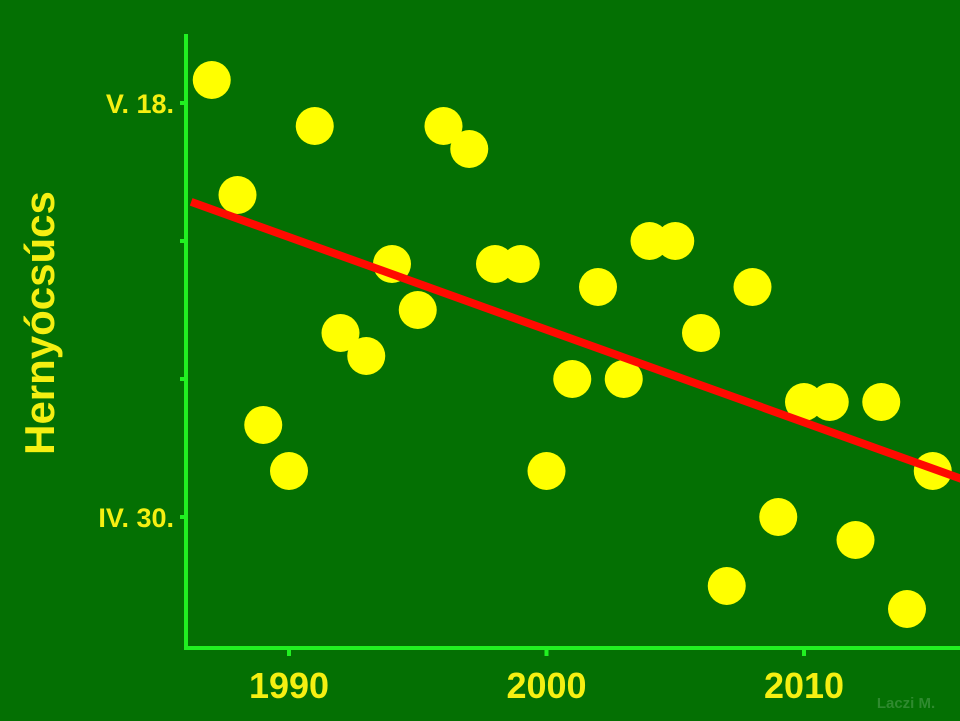 This screenshot has height=721, width=960. Describe the element at coordinates (211, 80) in the screenshot. I see `data-point-1987` at that location.